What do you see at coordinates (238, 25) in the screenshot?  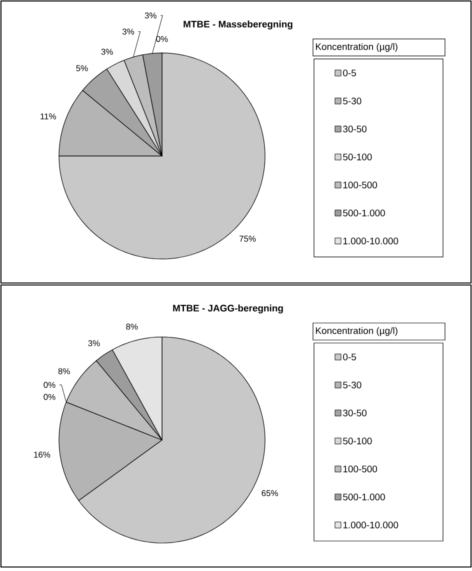 I see `text: MTBE - Masseberegning` at bounding box center [238, 25].